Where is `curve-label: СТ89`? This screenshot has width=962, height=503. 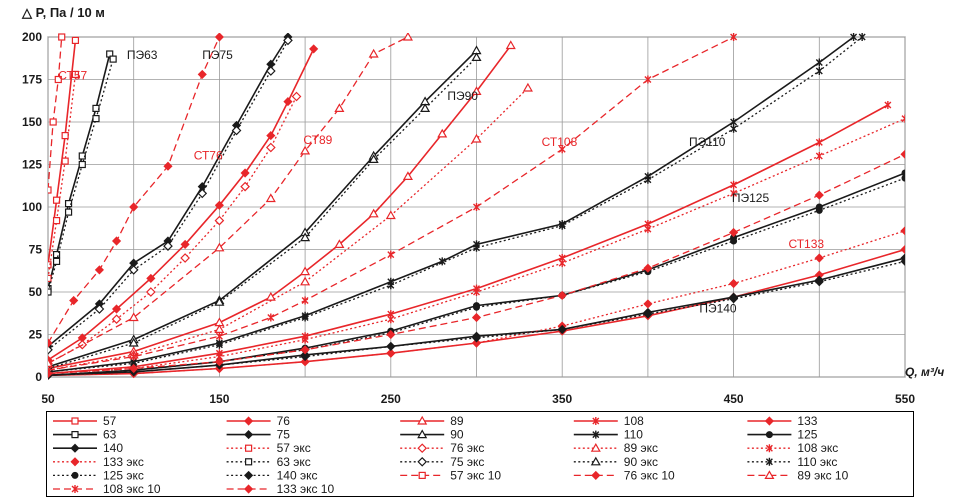
curve-label: СТ89 is located at coordinates (317, 140).